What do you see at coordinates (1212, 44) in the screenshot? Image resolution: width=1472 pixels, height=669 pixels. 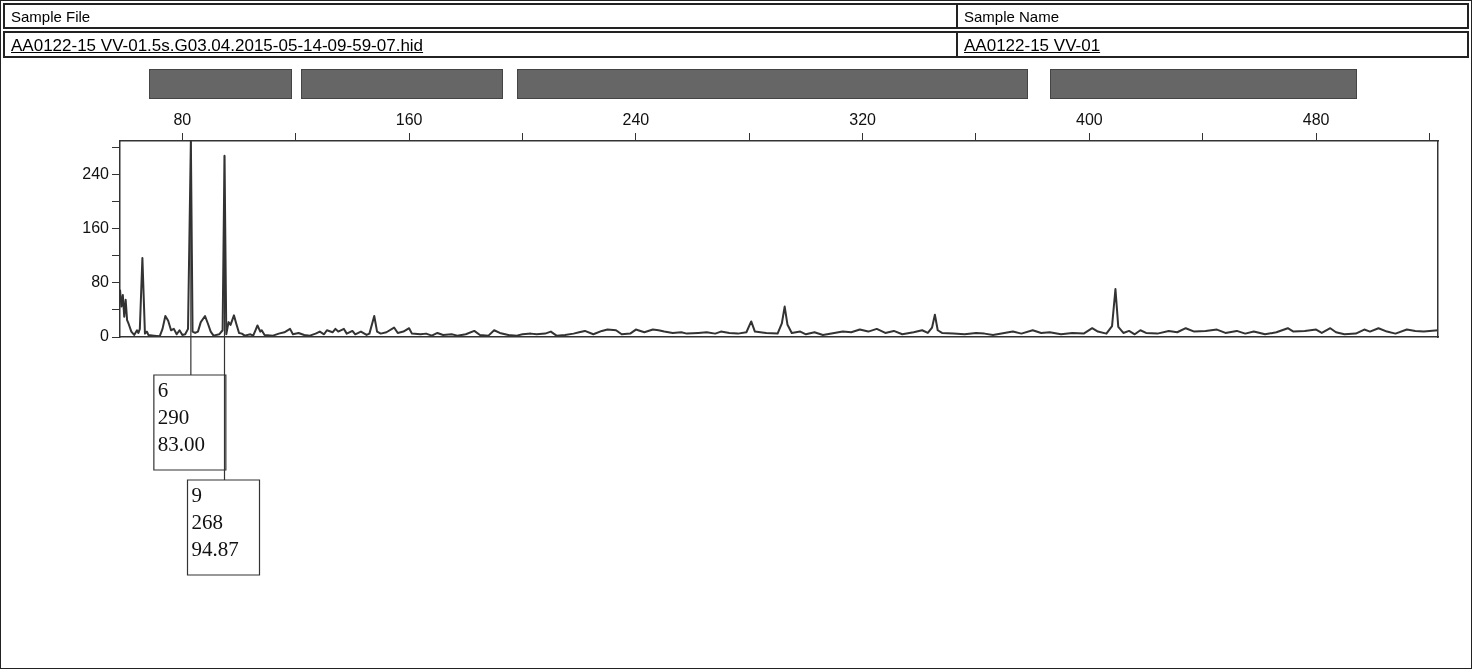 I see `text: AA0122-15 VV-01` at bounding box center [1212, 44].